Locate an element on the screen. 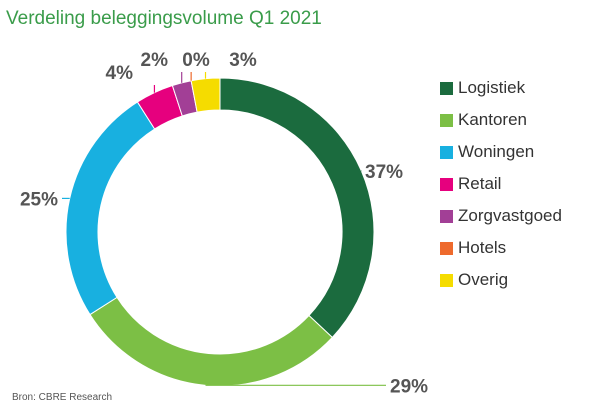  legend-label: Overig is located at coordinates (483, 279).